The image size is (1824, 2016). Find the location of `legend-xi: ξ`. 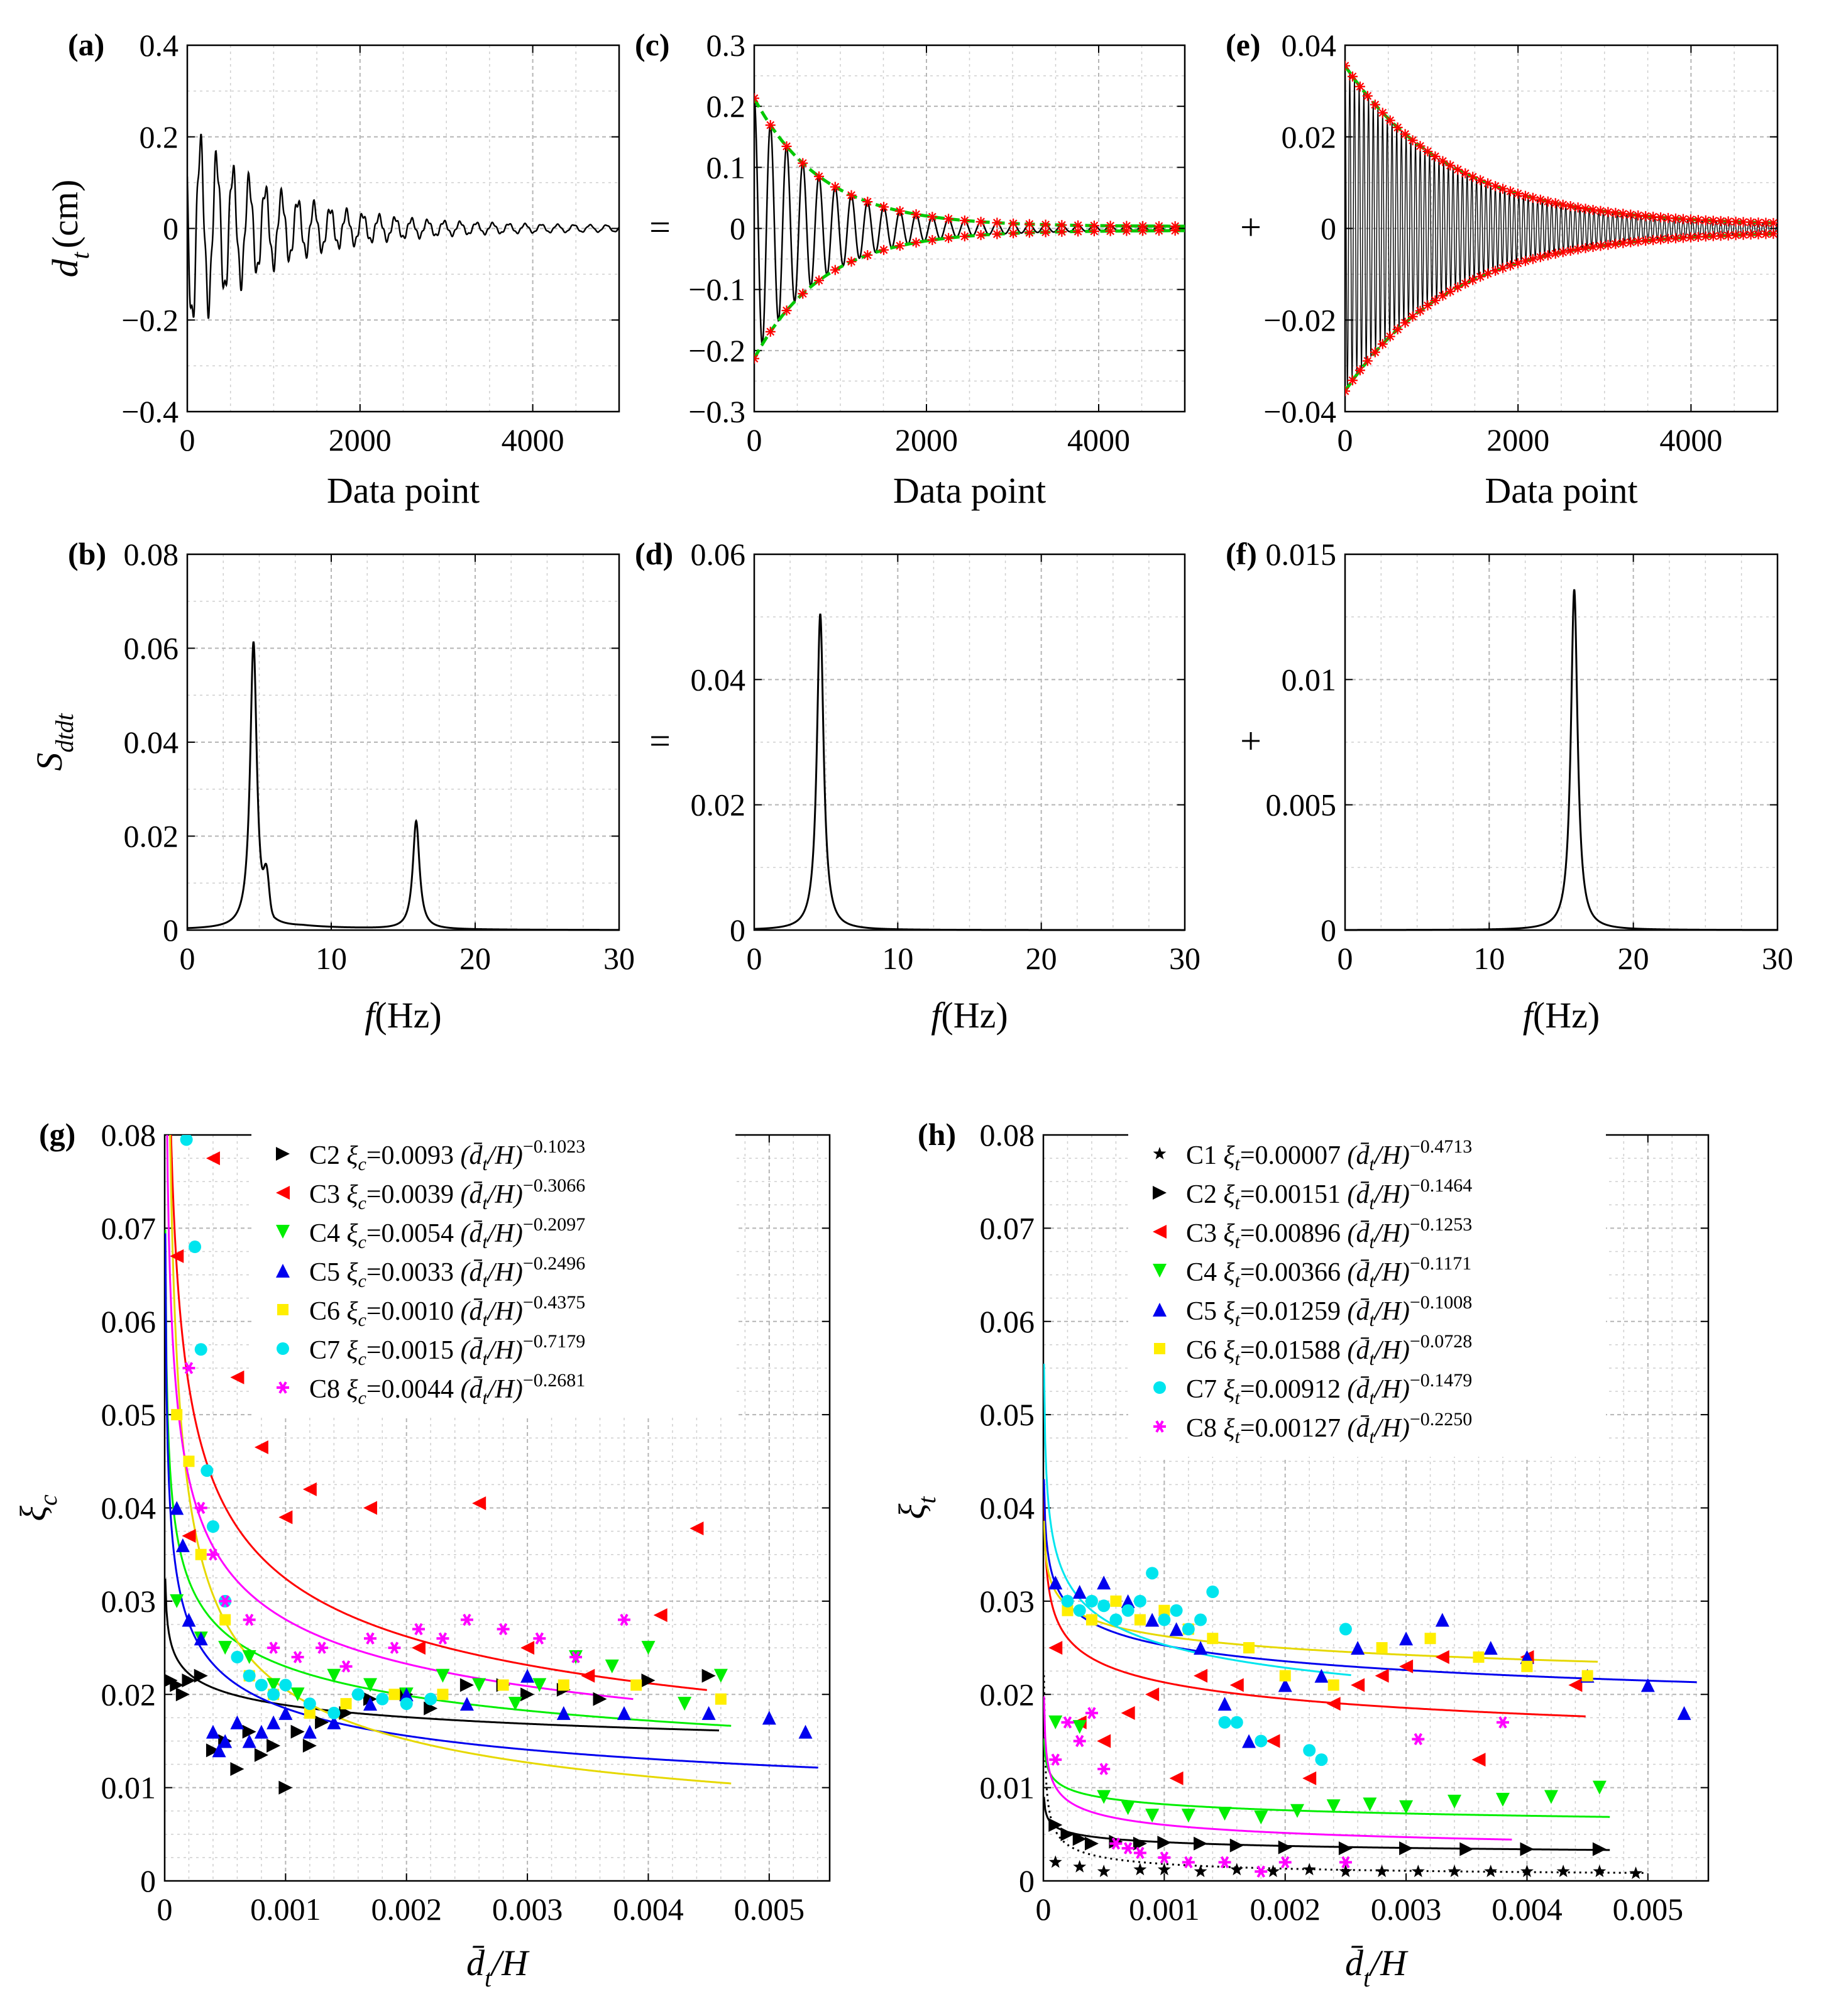

legend-xi: ξ is located at coordinates (352, 1389).